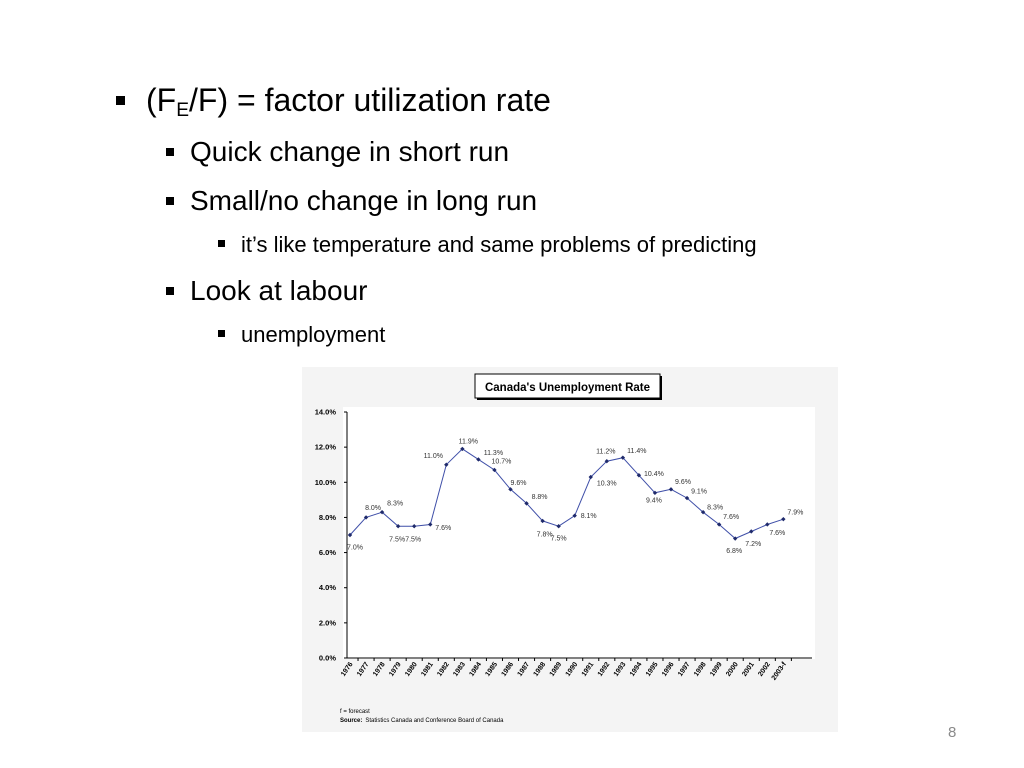 The image size is (1024, 768). Describe the element at coordinates (502, 461) in the screenshot. I see `data-label: 10.7%` at that location.